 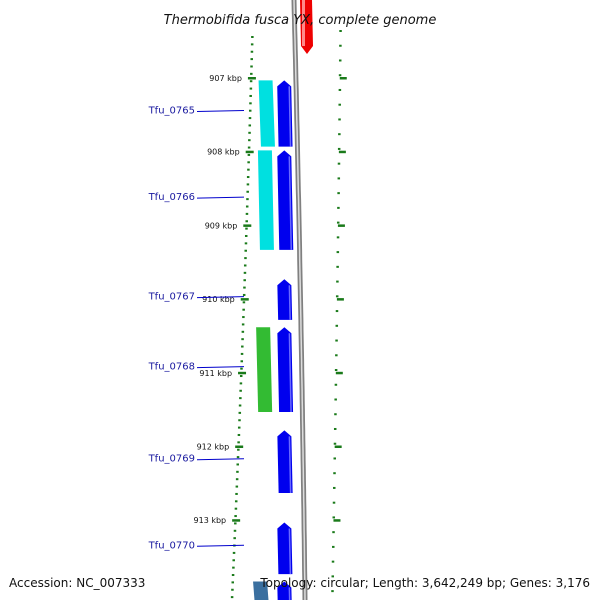 What do you see at coordinates (171, 297) in the screenshot?
I see `gene-label: Tfu_0767` at bounding box center [171, 297].